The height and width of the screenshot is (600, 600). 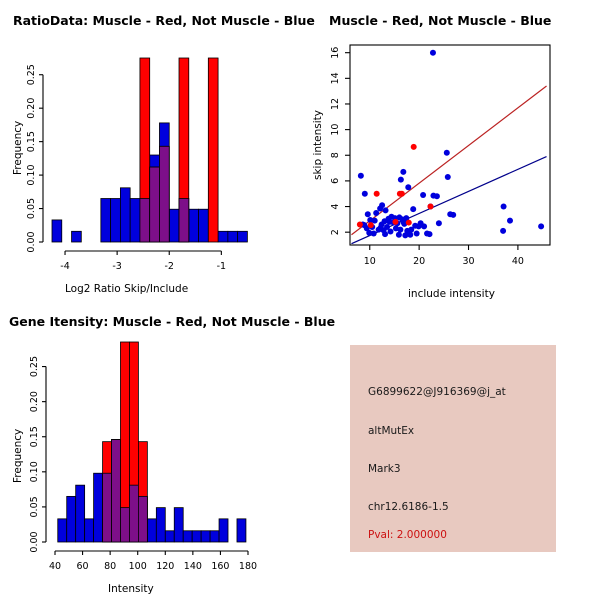 What do you see at coordinates (391, 431) in the screenshot?
I see `info-event-type: altMutEx` at bounding box center [391, 431].